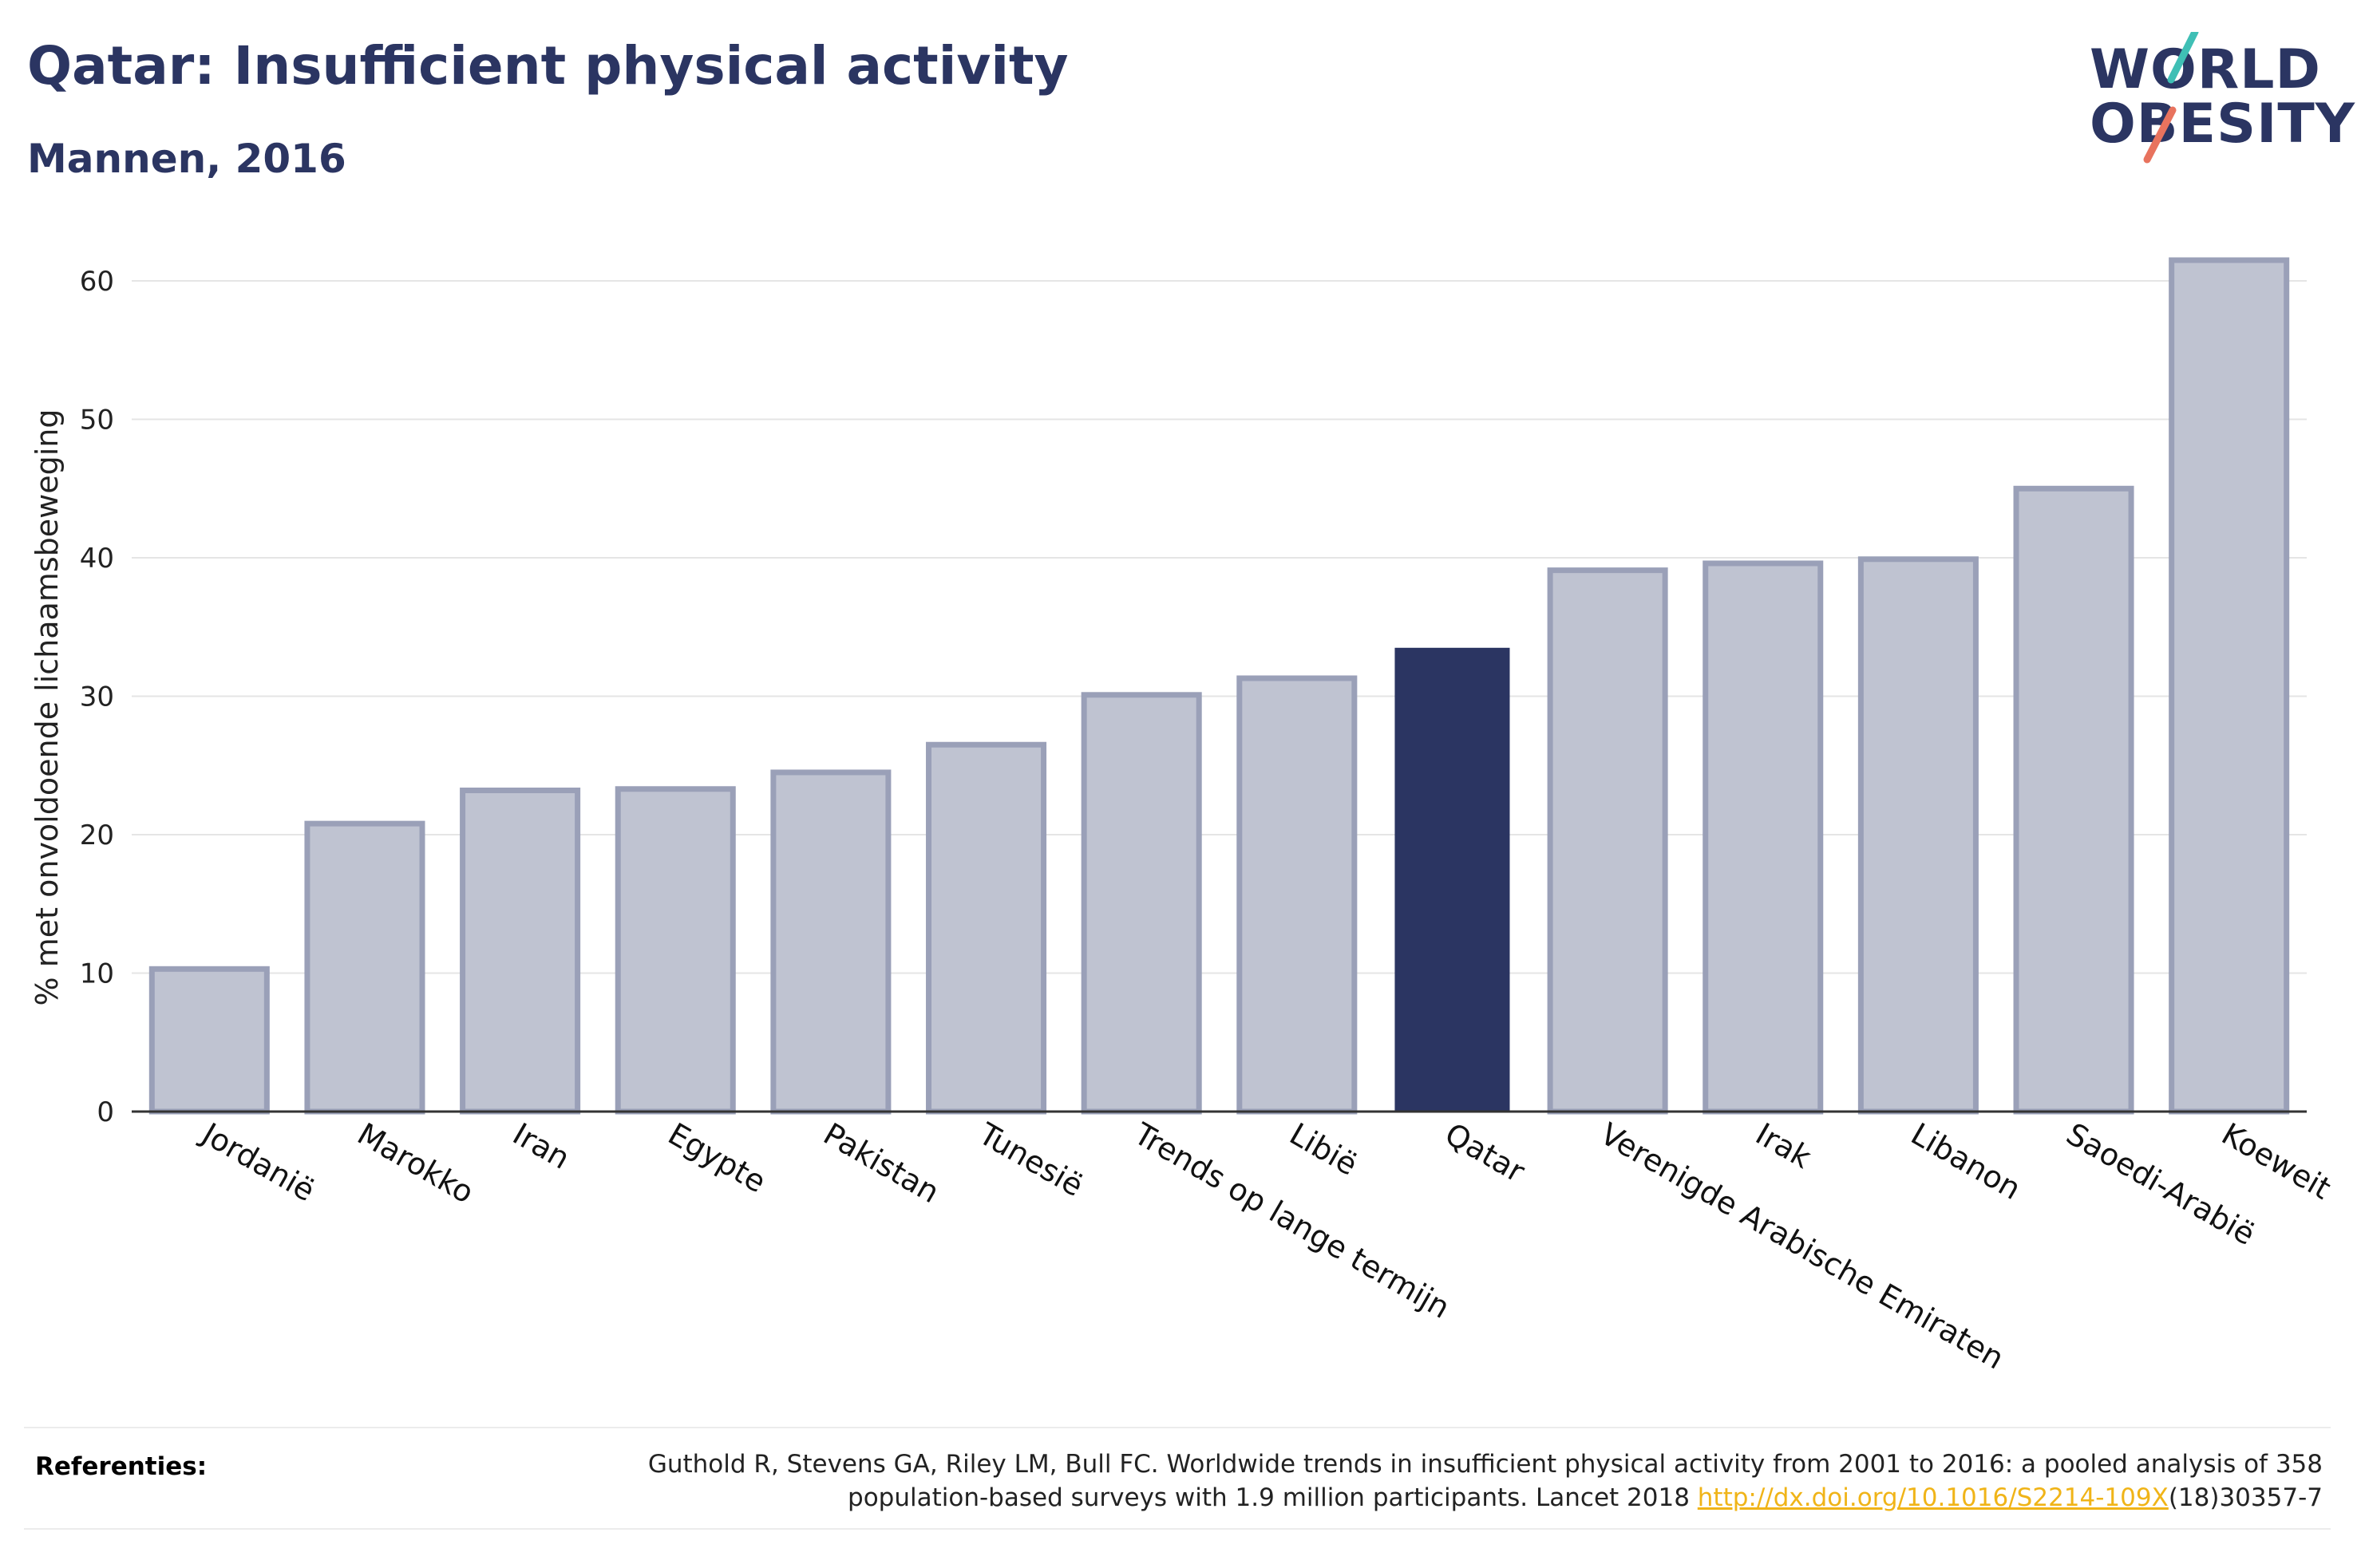 The width and height of the screenshot is (2361, 1568). Describe the element at coordinates (97, 697) in the screenshot. I see `y-tick-label: 30` at that location.